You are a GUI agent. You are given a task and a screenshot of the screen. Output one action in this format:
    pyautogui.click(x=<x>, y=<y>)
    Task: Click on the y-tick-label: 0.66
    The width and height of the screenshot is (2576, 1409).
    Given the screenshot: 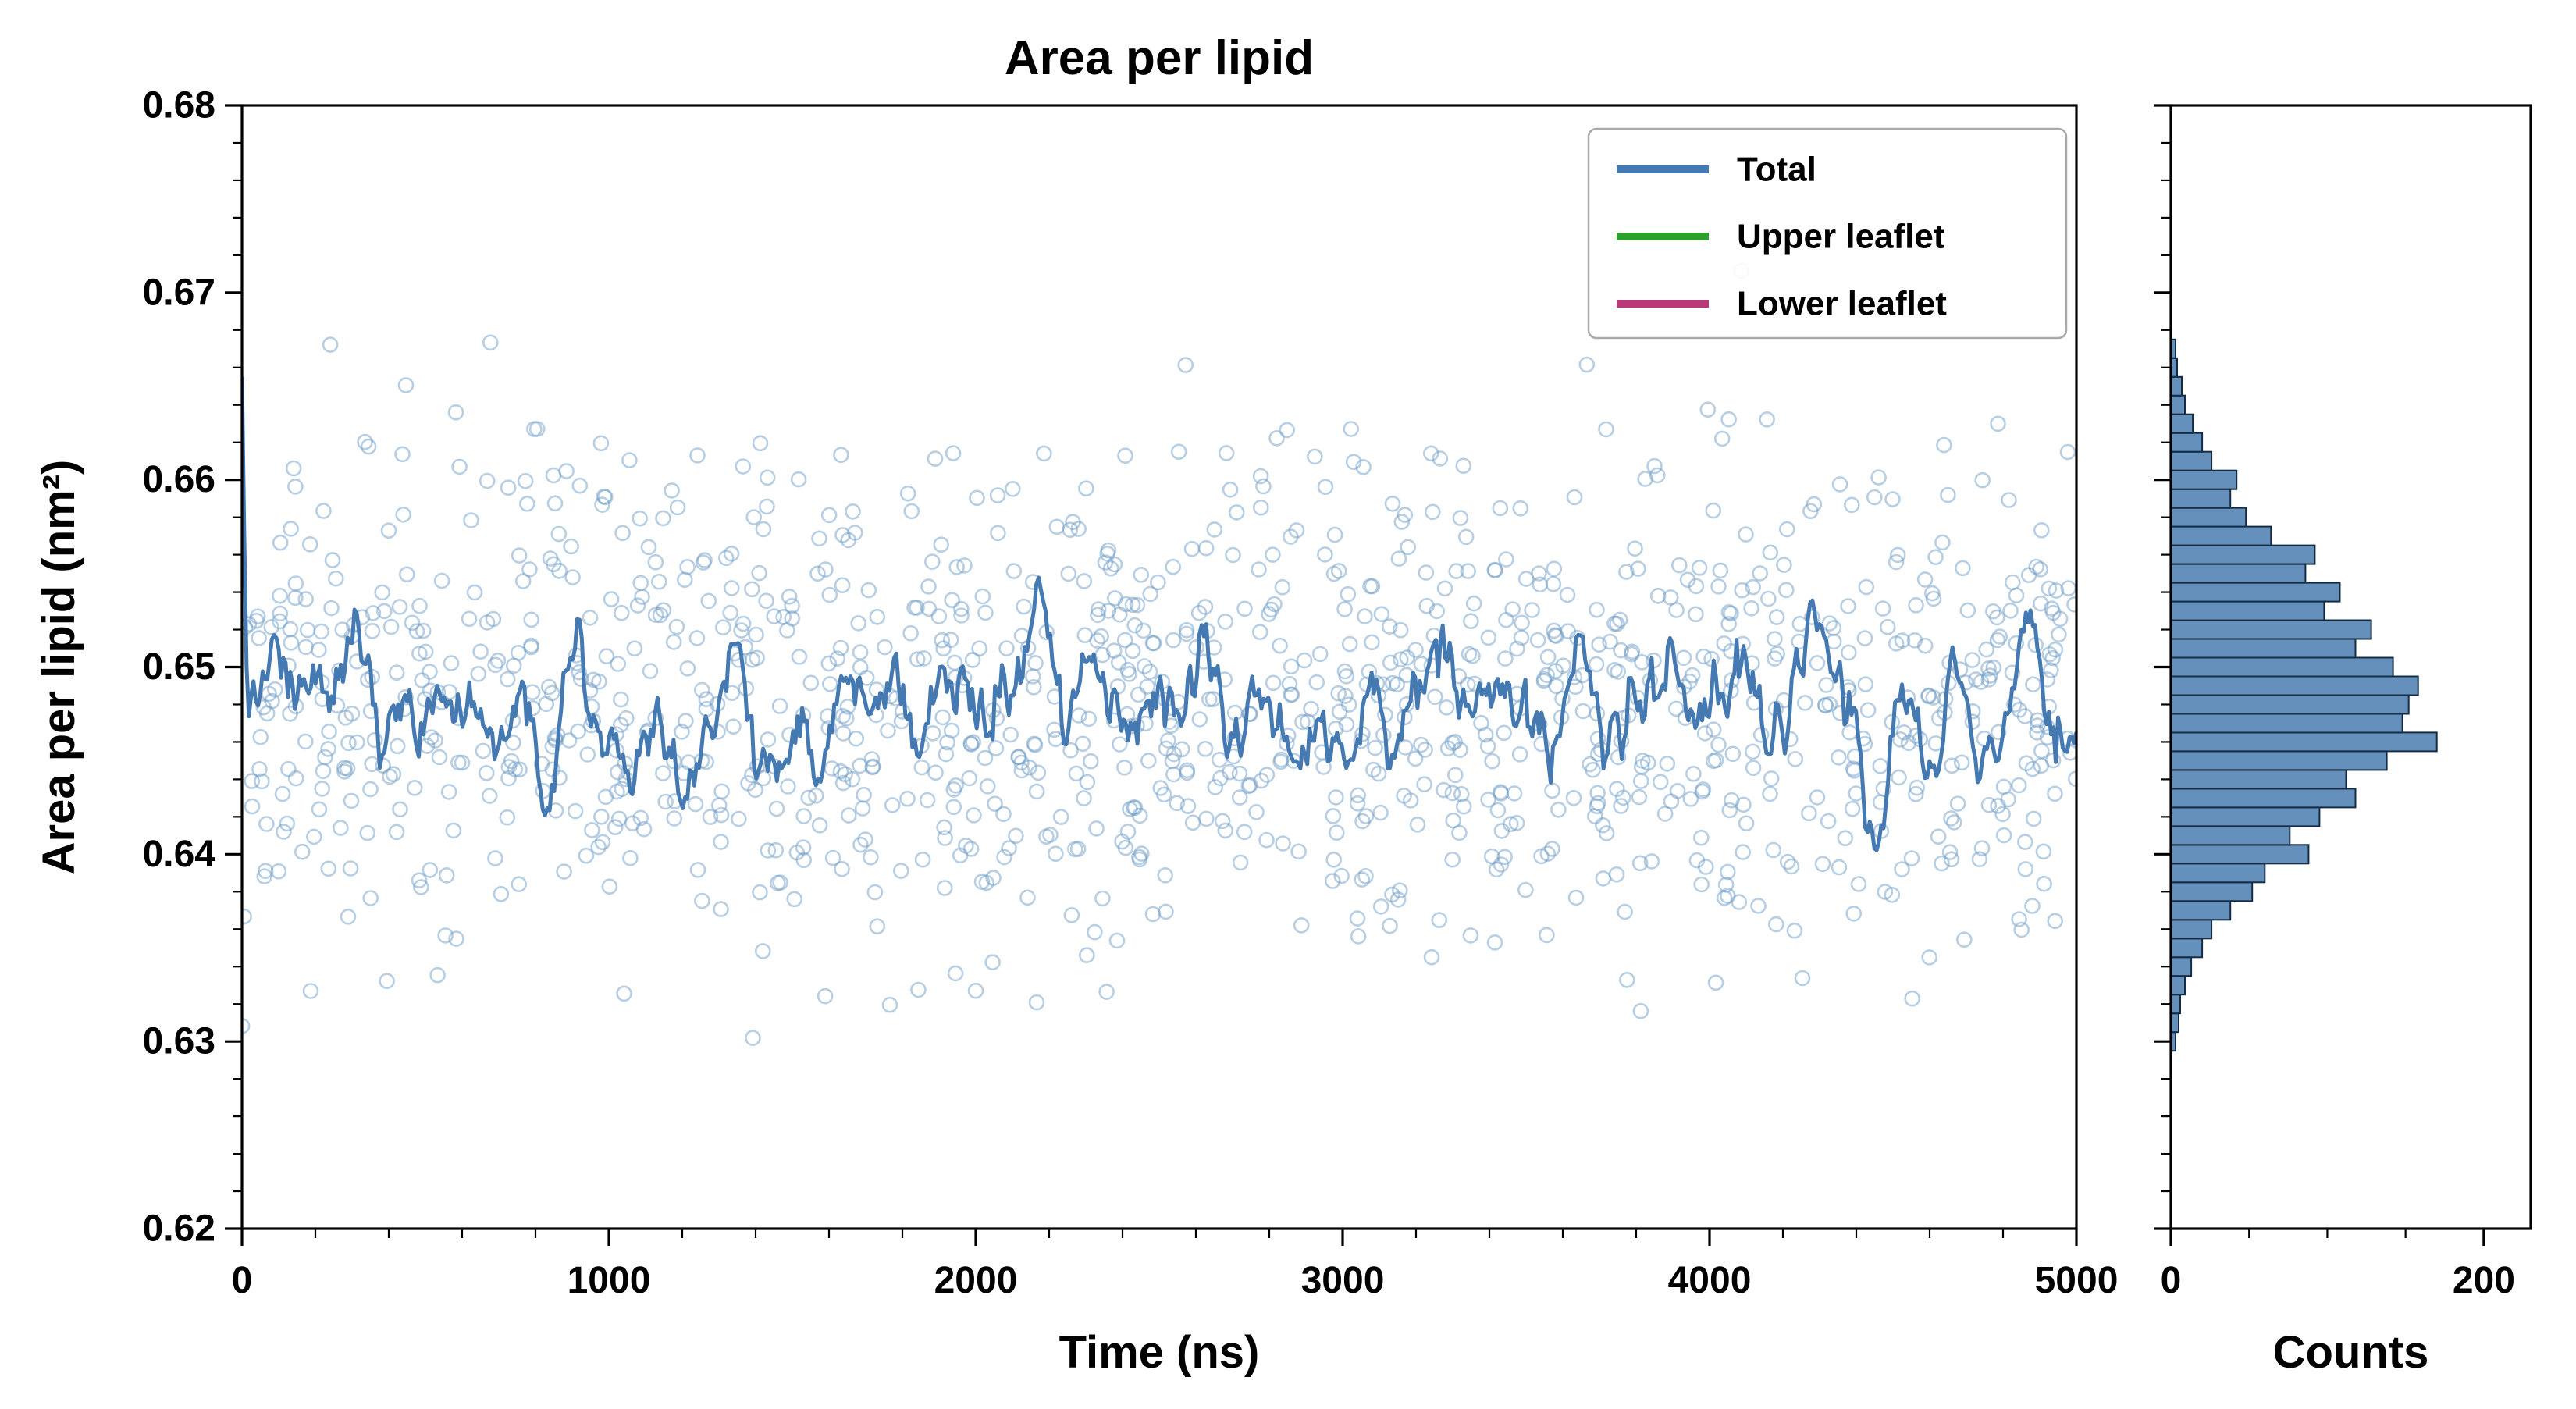 What is the action you would take?
    pyautogui.click(x=179, y=479)
    